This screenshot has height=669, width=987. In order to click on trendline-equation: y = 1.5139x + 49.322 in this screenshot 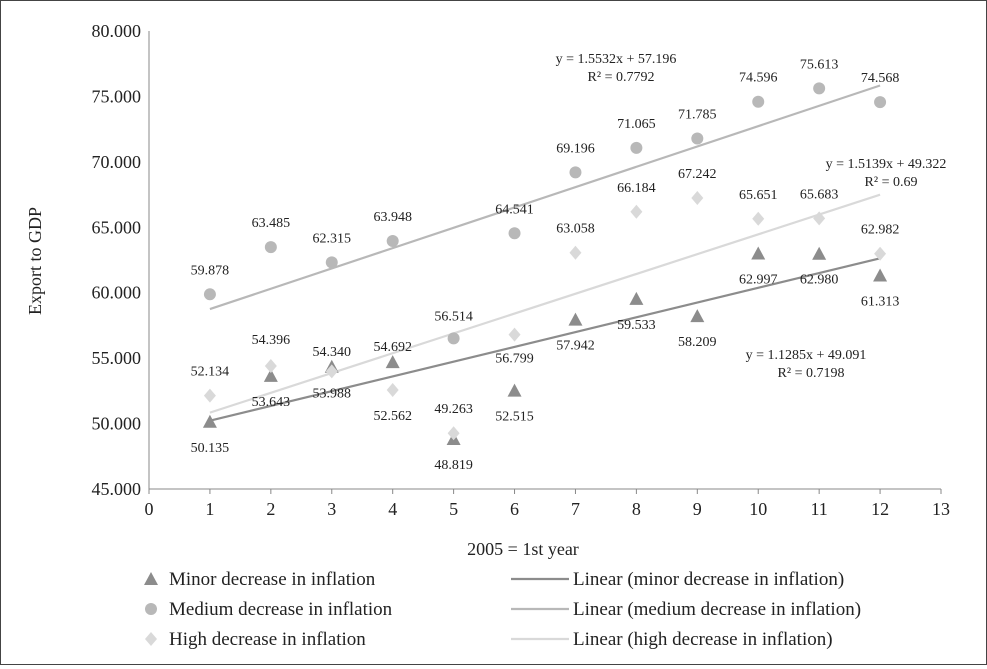, I will do `click(886, 164)`.